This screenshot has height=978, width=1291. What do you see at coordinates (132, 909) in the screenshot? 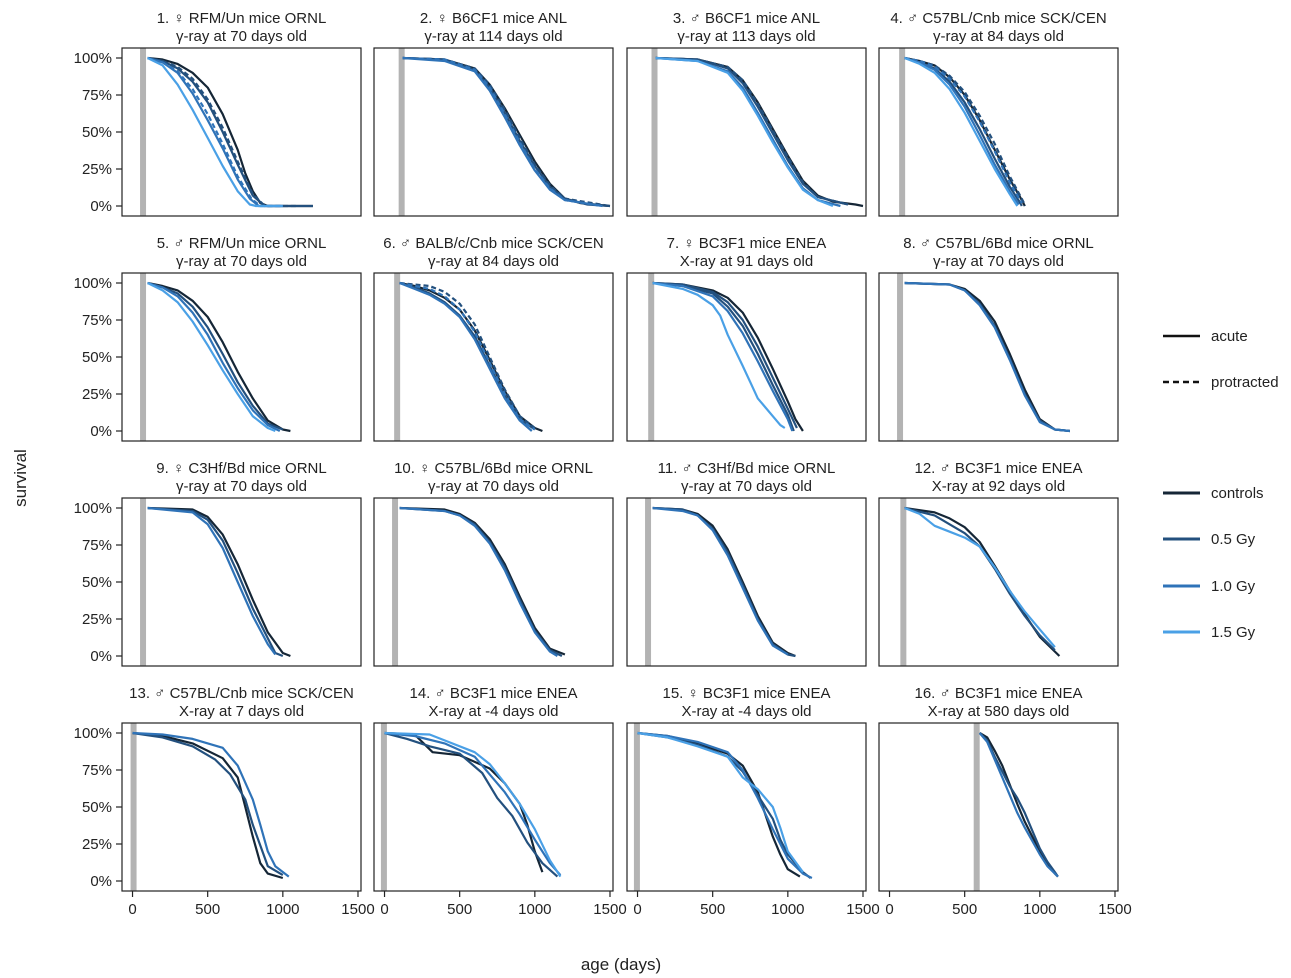
I see `x-tick-label: 0` at bounding box center [132, 909].